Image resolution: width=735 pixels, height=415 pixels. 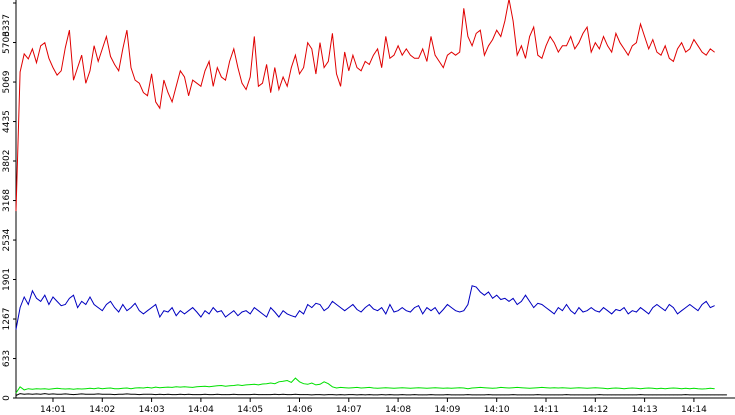 I want to click on x-tick-label: 14:06, so click(x=300, y=410).